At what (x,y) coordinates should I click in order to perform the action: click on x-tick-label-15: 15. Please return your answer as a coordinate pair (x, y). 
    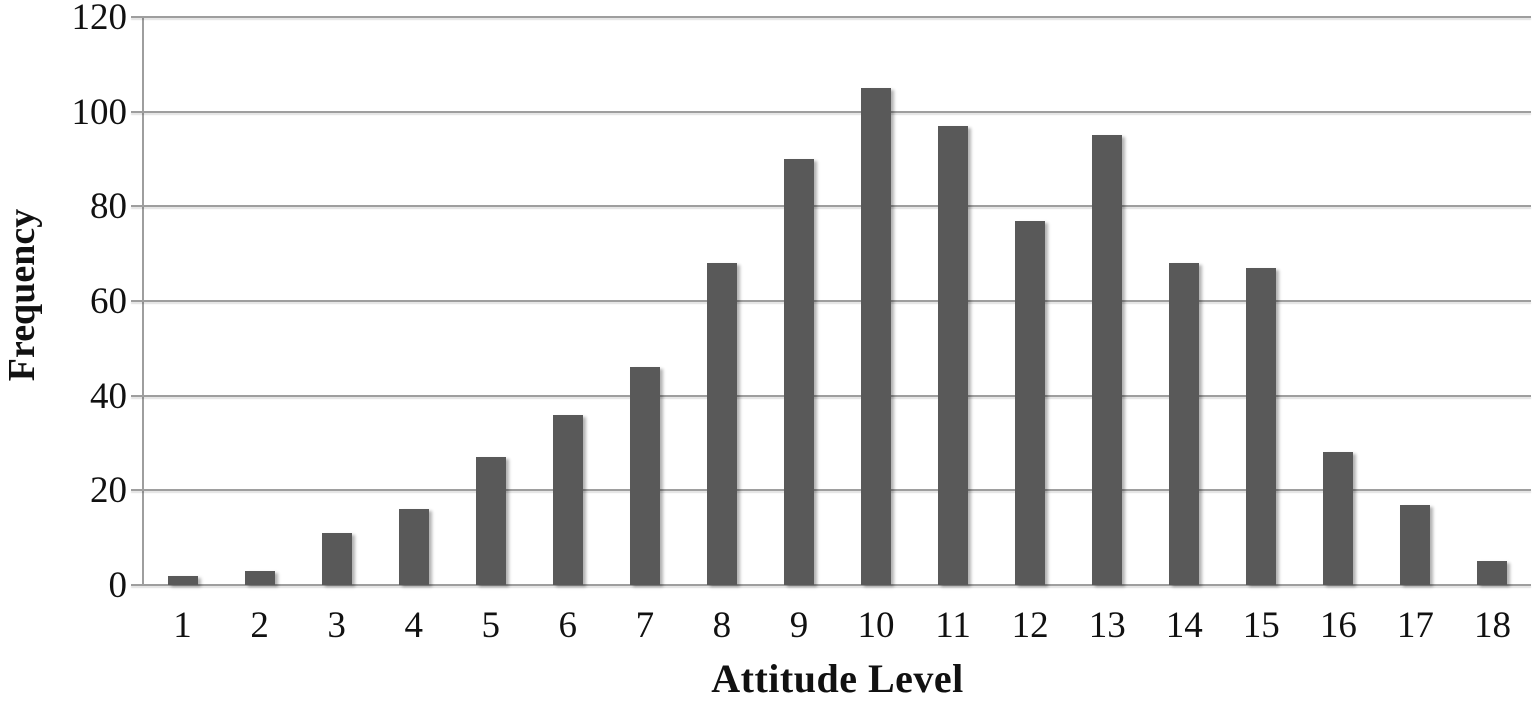
    Looking at the image, I should click on (1261, 625).